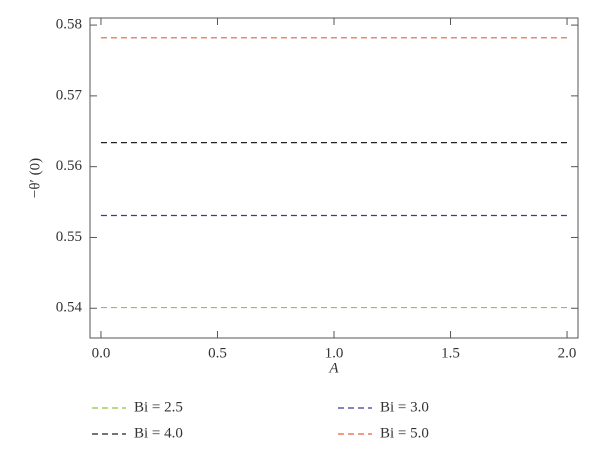 This screenshot has width=600, height=460. What do you see at coordinates (69, 237) in the screenshot?
I see `y-tick-label: 0.55` at bounding box center [69, 237].